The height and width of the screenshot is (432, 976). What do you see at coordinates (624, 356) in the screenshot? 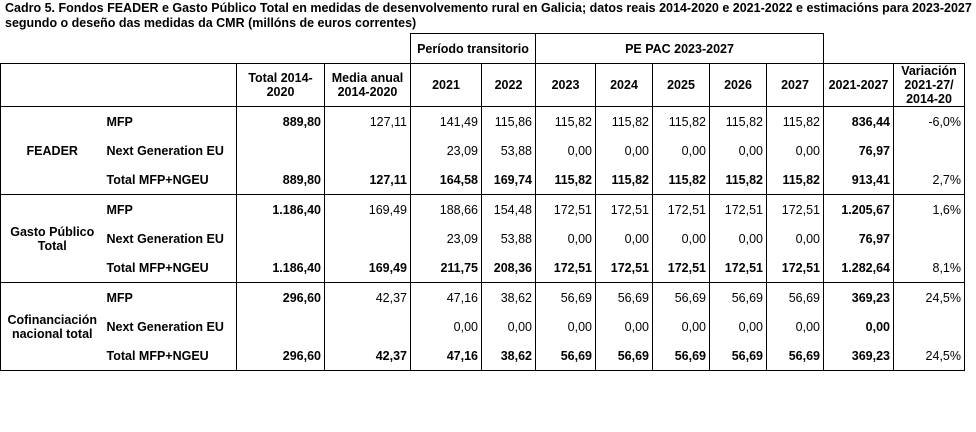
I see `cell-2024: 56,69` at bounding box center [624, 356].